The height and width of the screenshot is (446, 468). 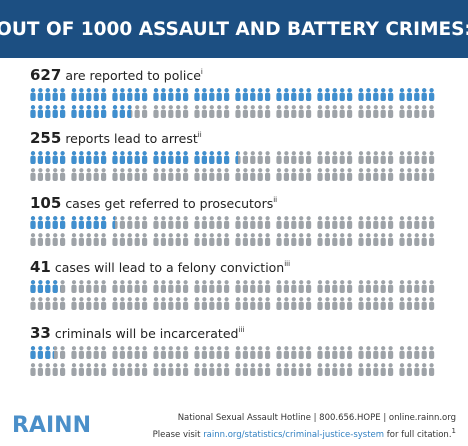 What do you see at coordinates (147, 333) in the screenshot?
I see `row-text: criminals will be incarcerated` at bounding box center [147, 333].